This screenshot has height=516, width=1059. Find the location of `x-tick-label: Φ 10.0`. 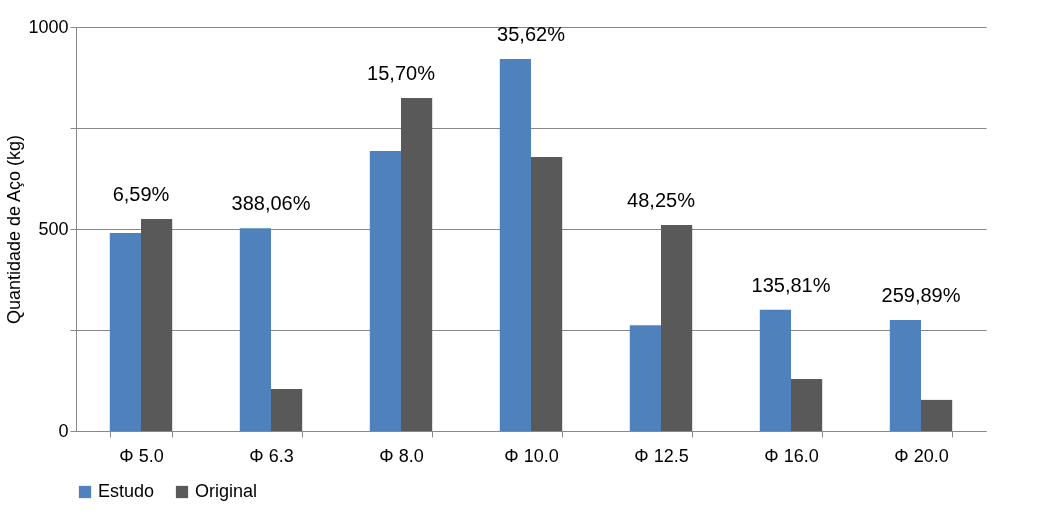

x-tick-label: Φ 10.0 is located at coordinates (531, 455).